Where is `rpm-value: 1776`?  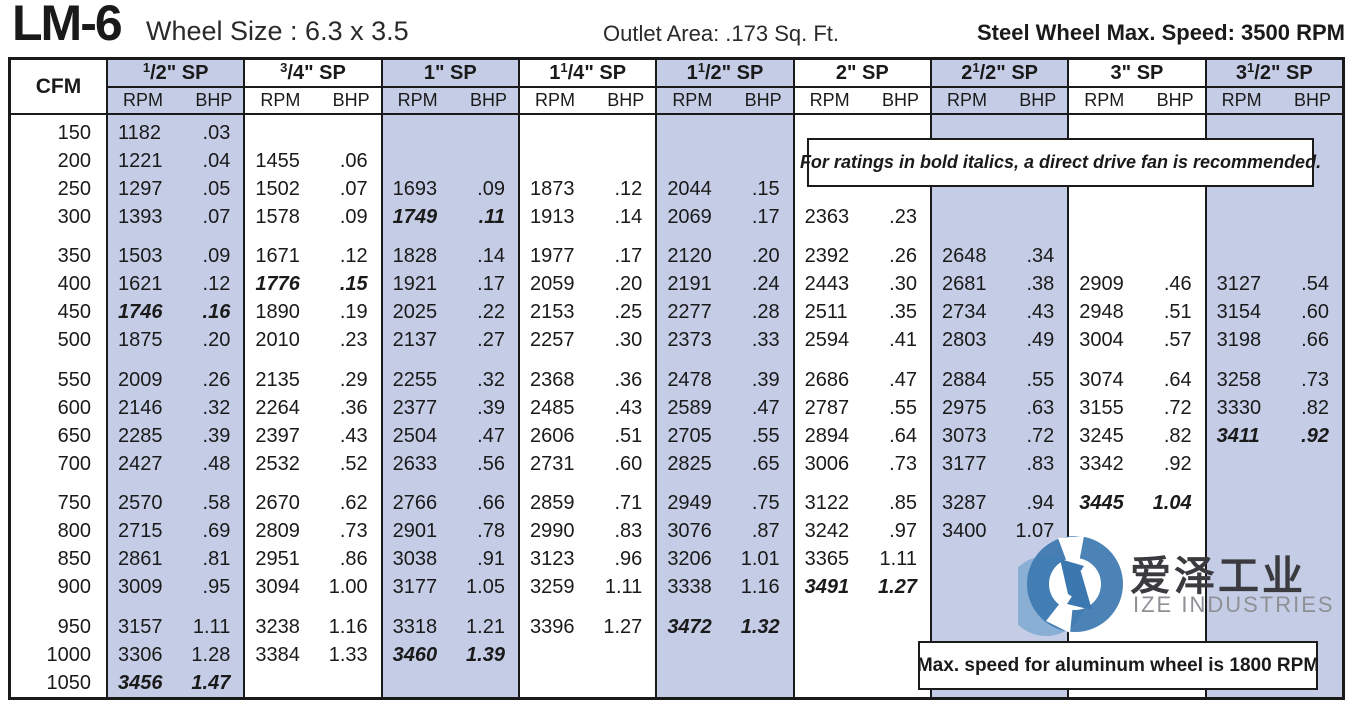 rpm-value: 1776 is located at coordinates (277, 284).